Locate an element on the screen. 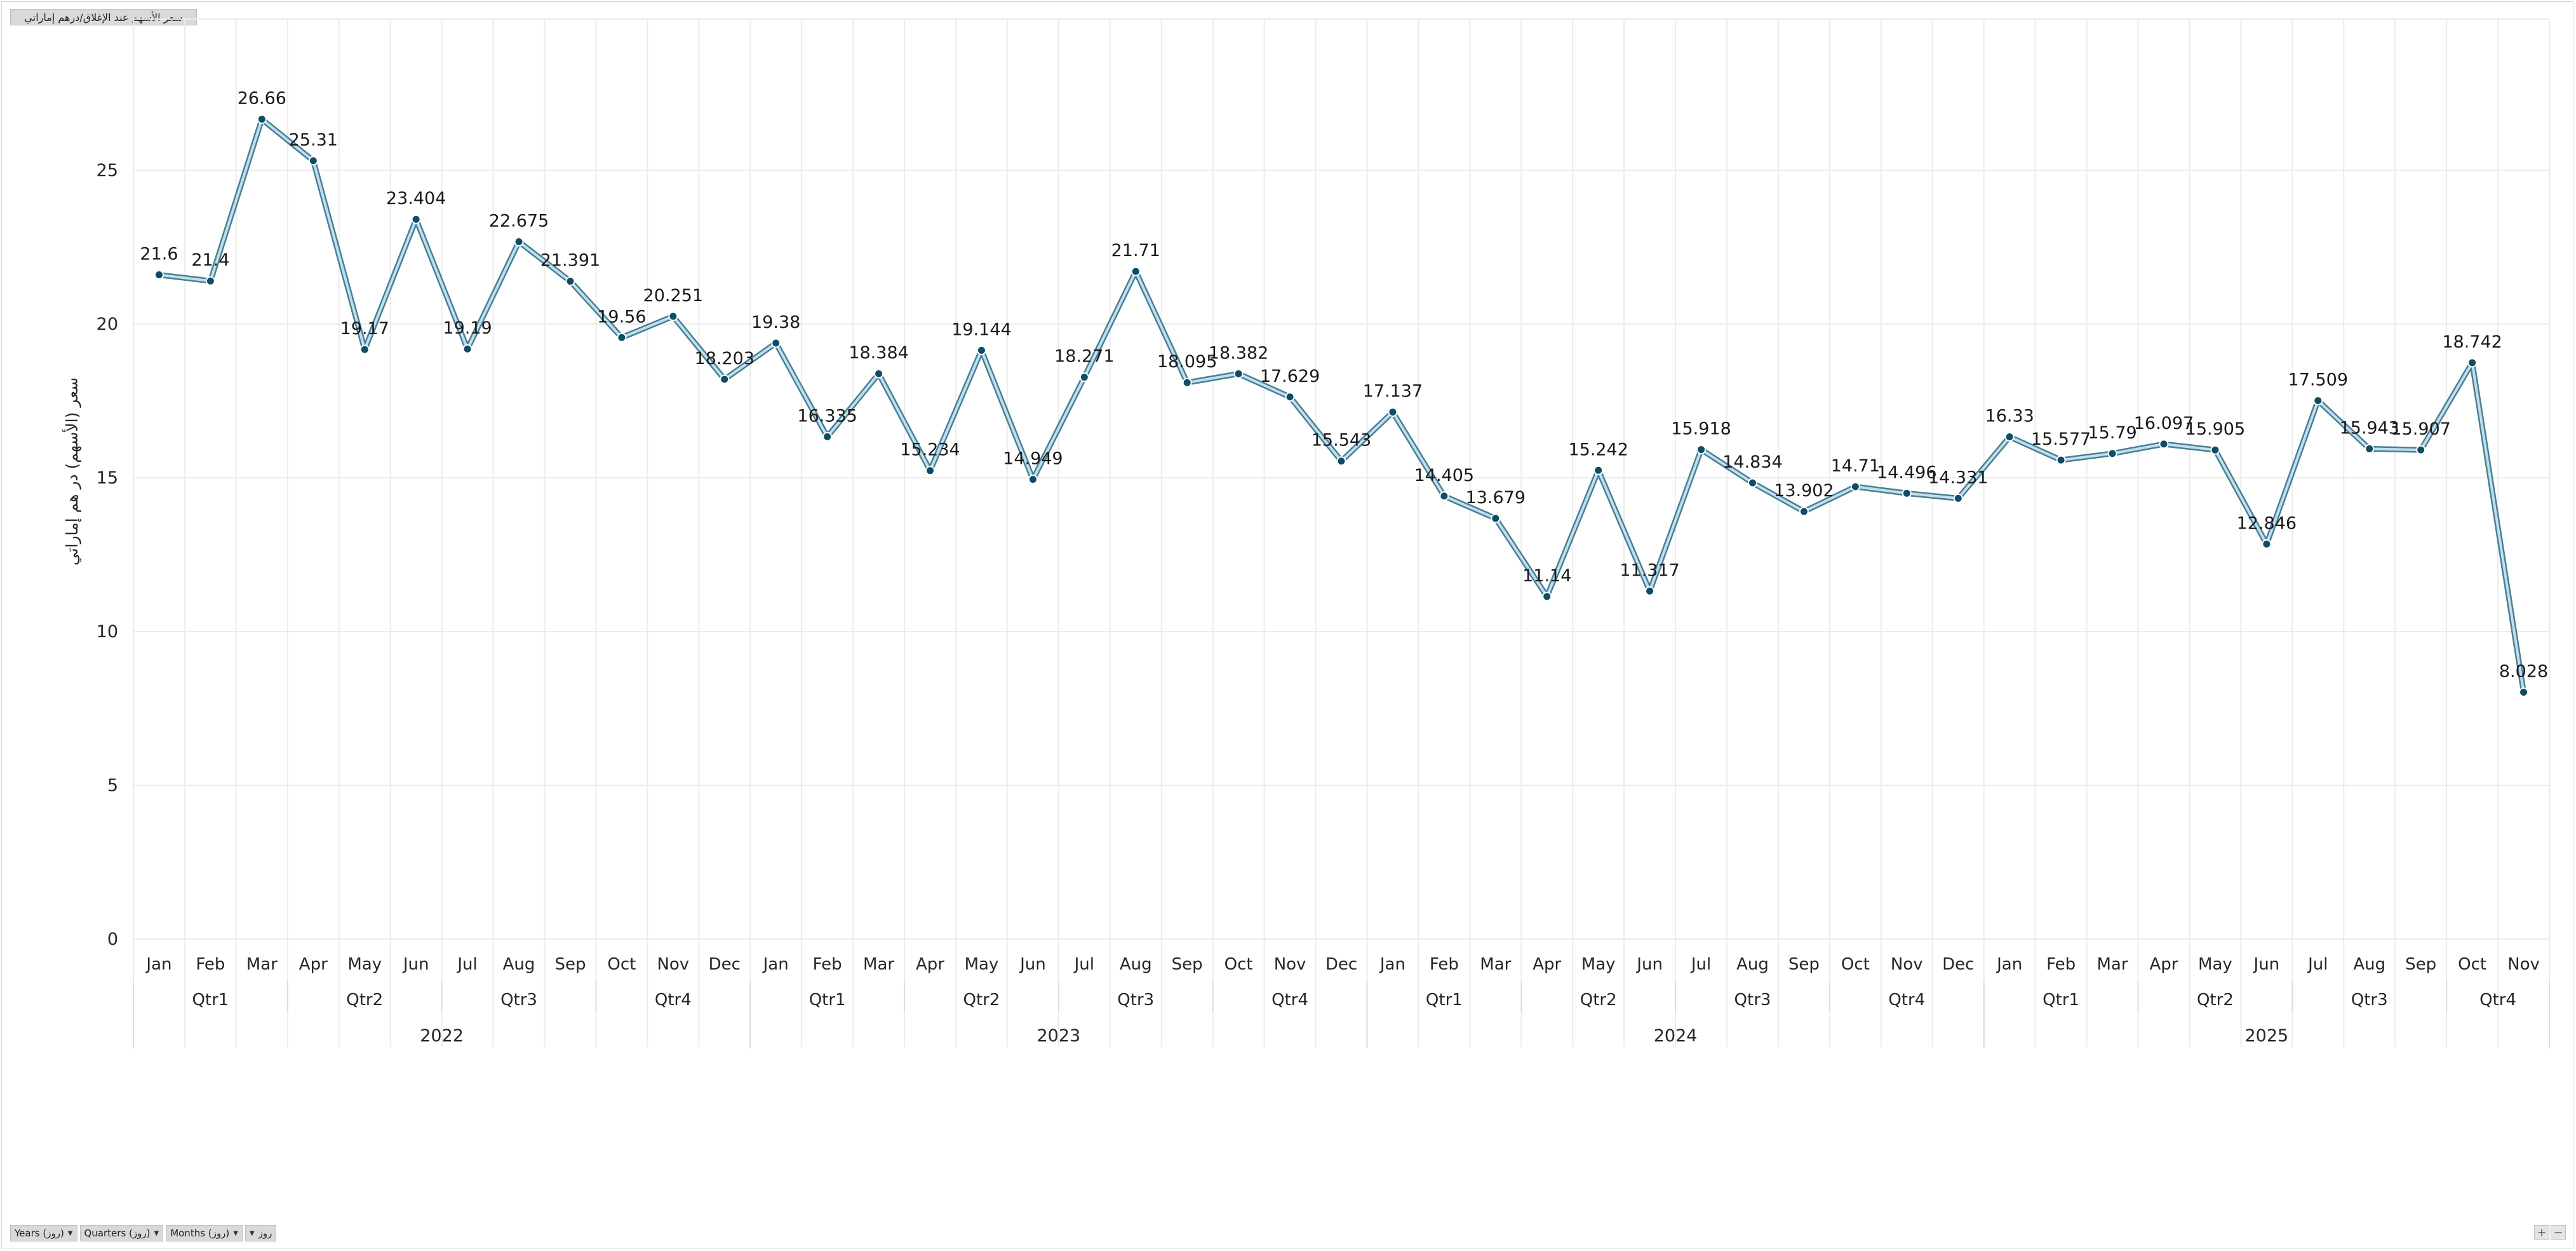 This screenshot has width=2576, height=1251. x-quarter-label: Qtr1 is located at coordinates (827, 1000).